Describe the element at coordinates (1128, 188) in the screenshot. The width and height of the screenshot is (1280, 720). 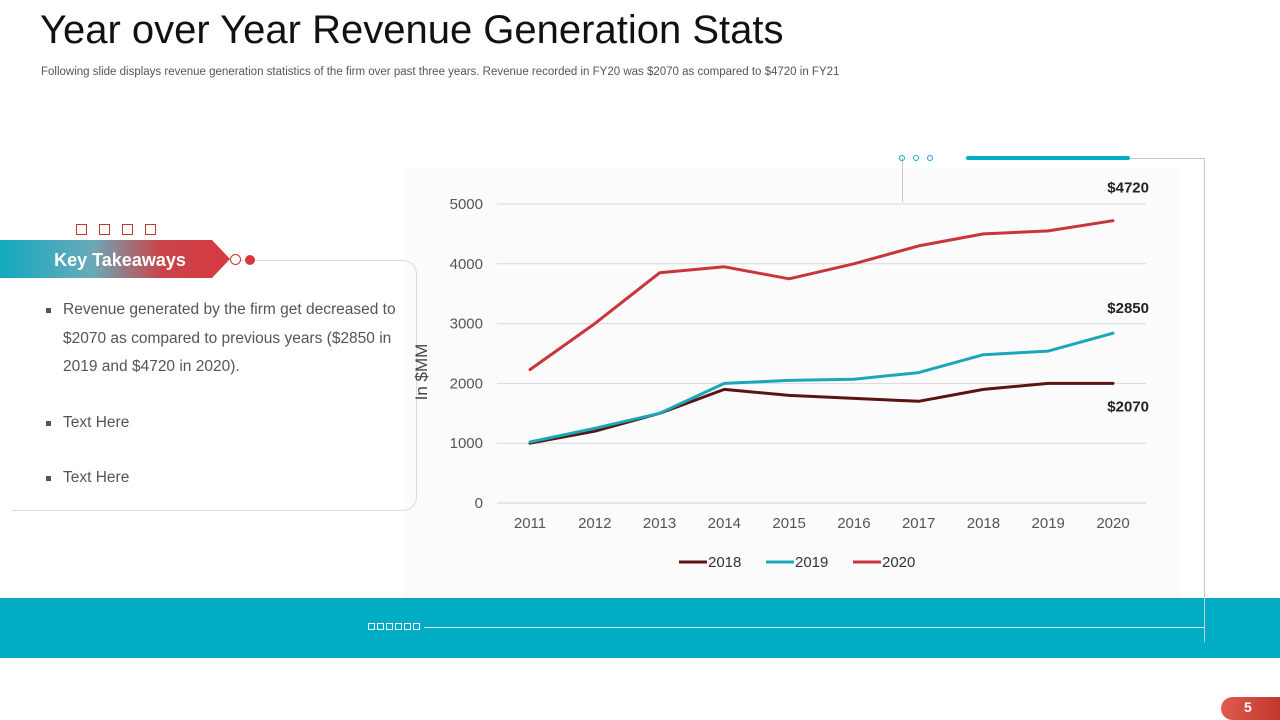
I see `annotation-2020: $4720` at that location.